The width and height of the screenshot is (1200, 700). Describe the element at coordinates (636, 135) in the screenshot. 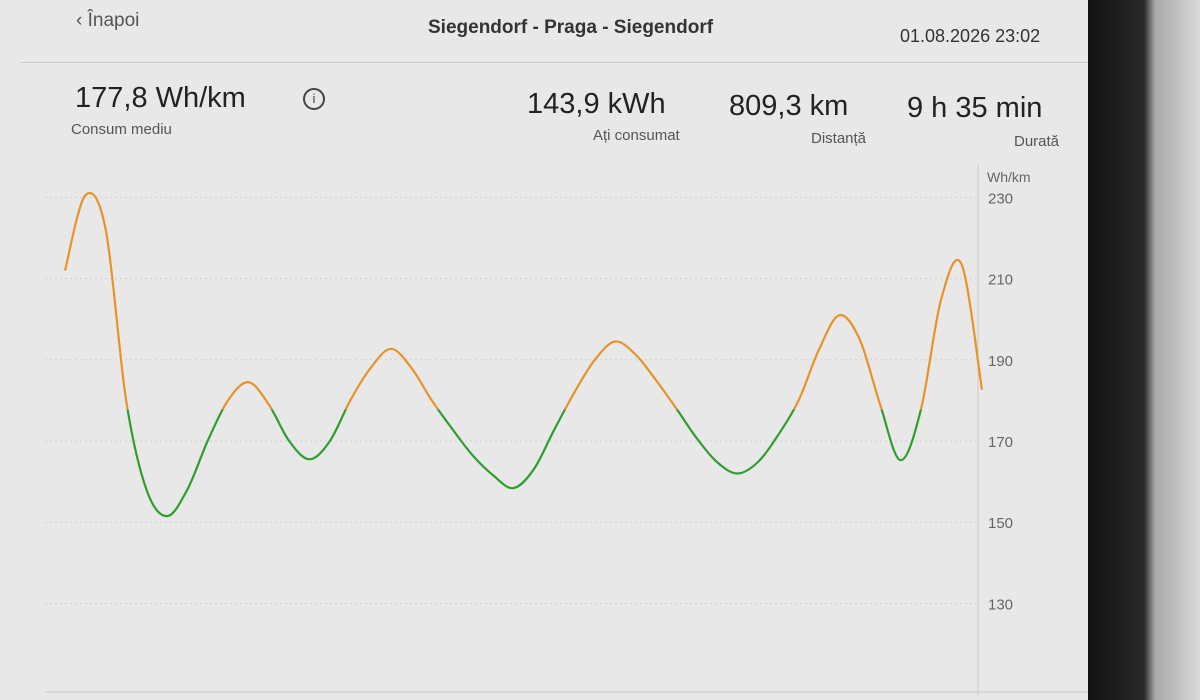

I see `energy-label: Ați consumat` at that location.